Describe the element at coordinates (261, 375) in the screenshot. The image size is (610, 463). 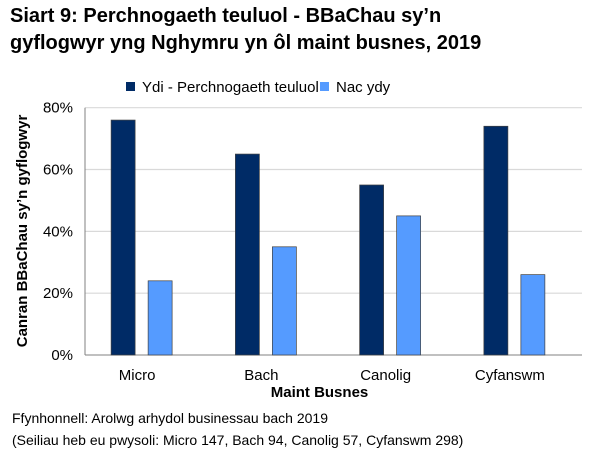
I see `x-tick-label: Bach` at that location.